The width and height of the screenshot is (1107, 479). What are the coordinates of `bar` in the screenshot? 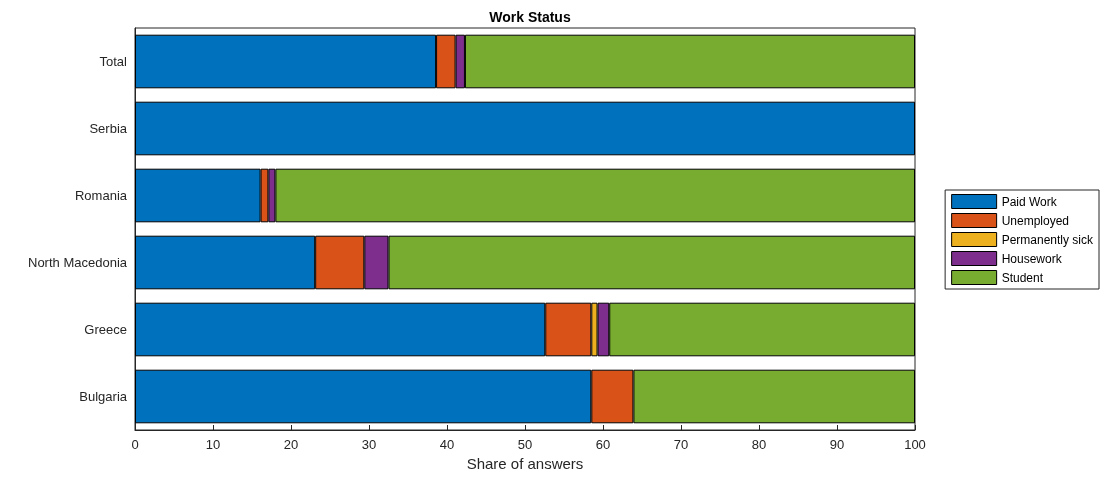 It's located at (525, 128).